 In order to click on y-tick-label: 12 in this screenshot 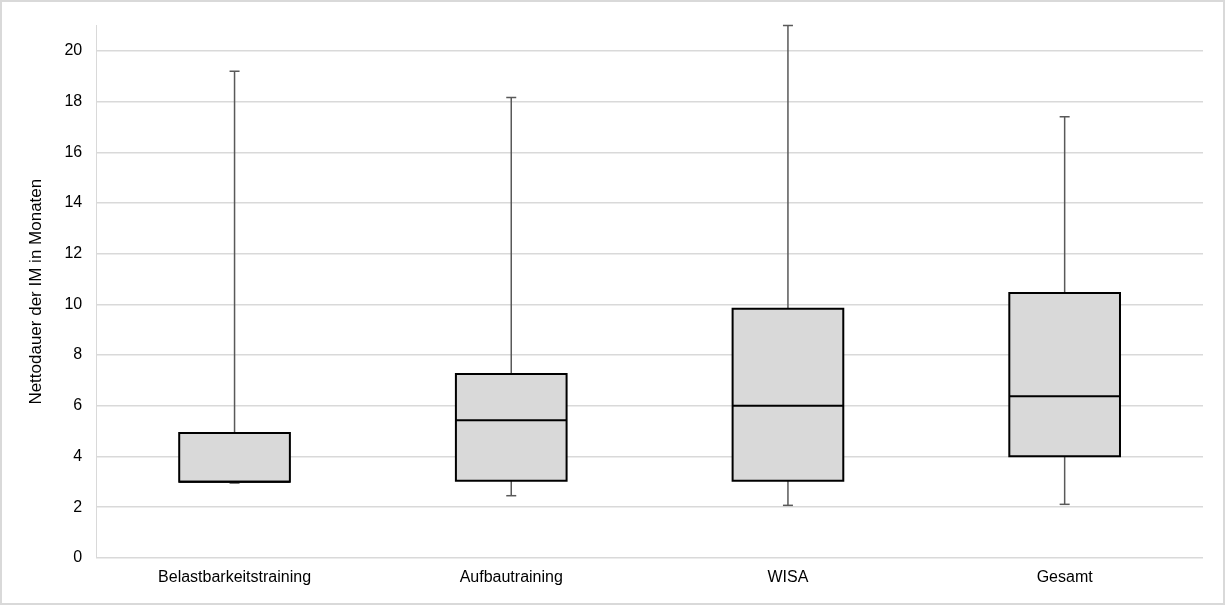, I will do `click(73, 253)`.